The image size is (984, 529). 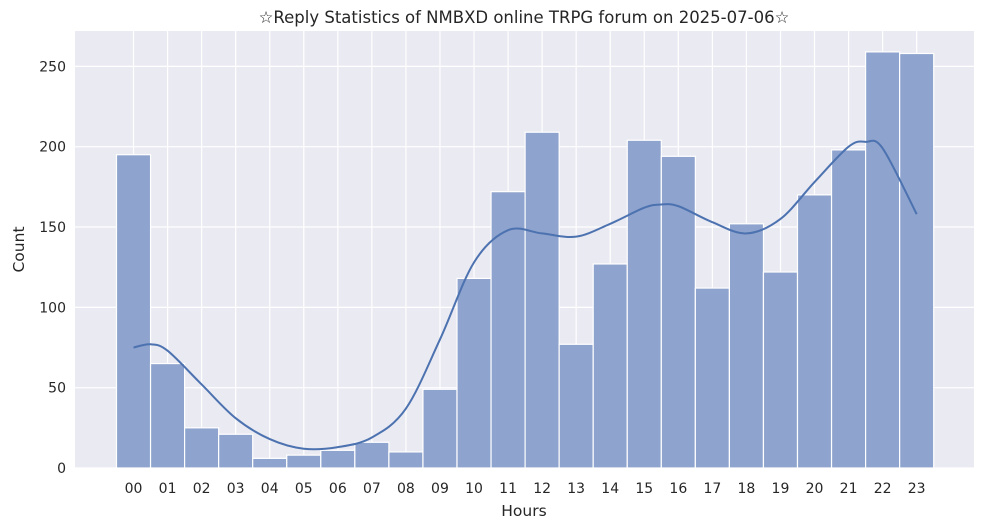 What do you see at coordinates (52, 308) in the screenshot?
I see `y-tick-label: 100` at bounding box center [52, 308].